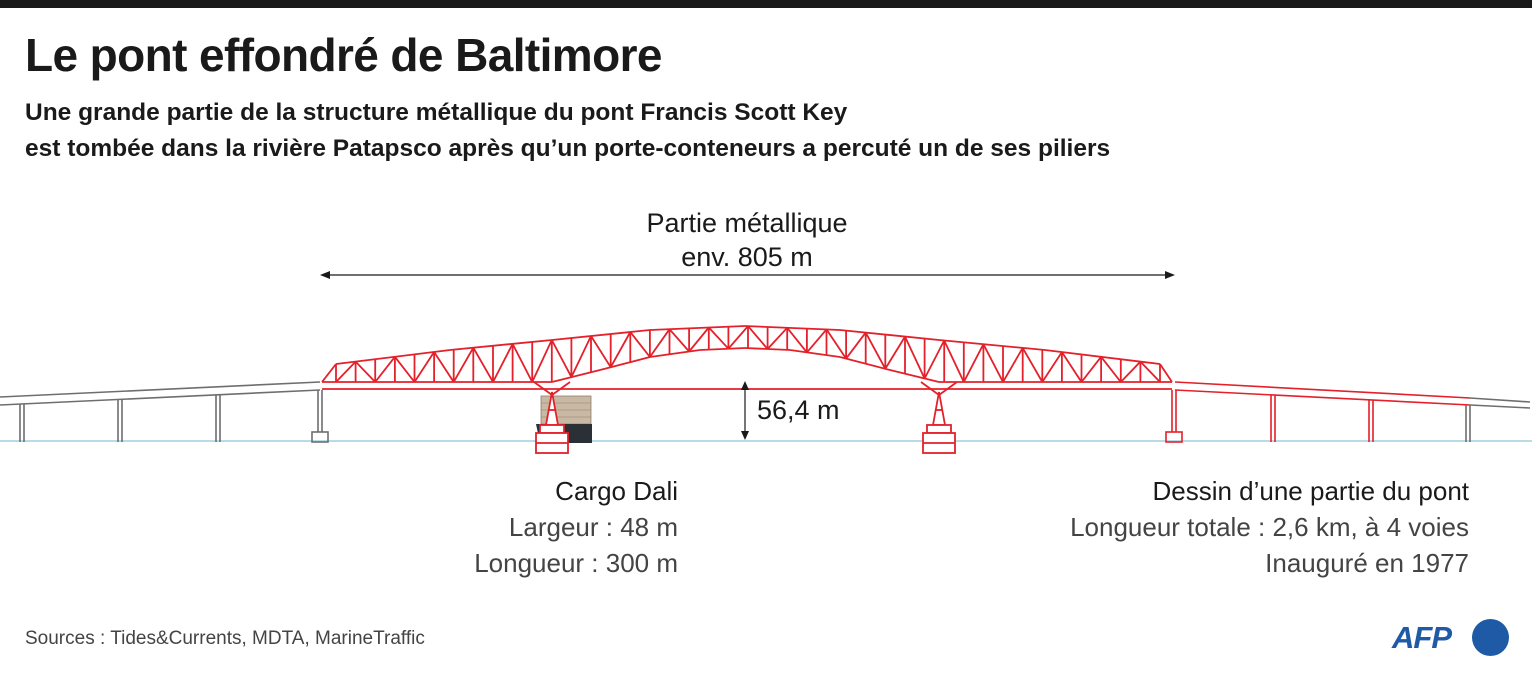  What do you see at coordinates (1490, 637) in the screenshot?
I see `afp-logo-dot-icon` at bounding box center [1490, 637].